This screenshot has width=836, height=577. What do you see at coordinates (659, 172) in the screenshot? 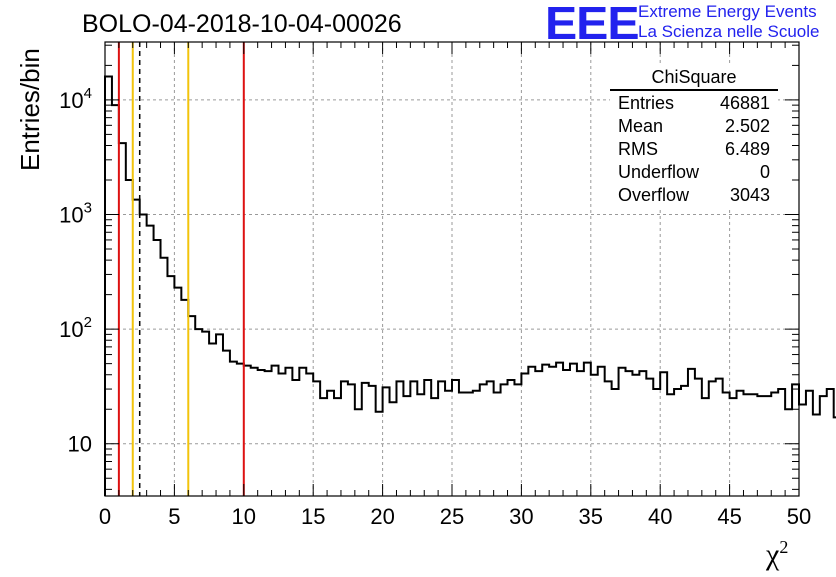
I see `stat-name: Underflow` at bounding box center [659, 172].